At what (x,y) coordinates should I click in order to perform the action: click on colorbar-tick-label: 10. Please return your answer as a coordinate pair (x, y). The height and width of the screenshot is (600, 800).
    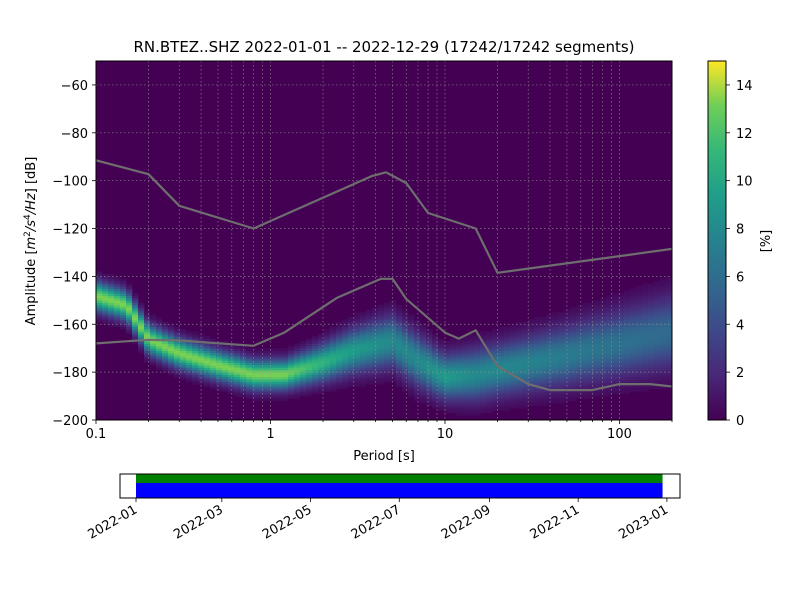
    Looking at the image, I should click on (744, 182).